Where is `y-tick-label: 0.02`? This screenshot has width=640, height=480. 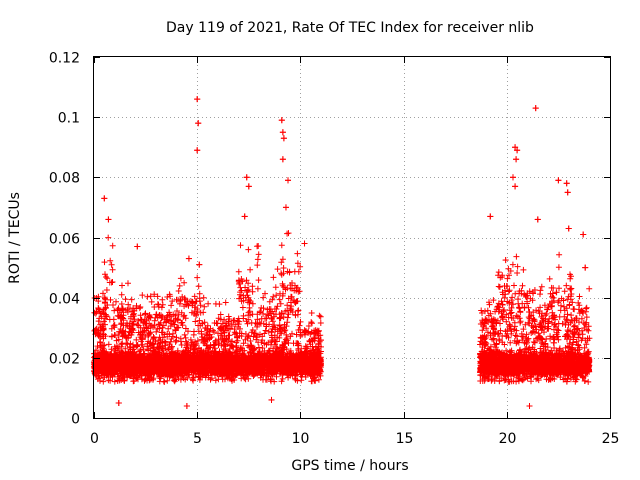
y-tick-label: 0.02 is located at coordinates (64, 360).